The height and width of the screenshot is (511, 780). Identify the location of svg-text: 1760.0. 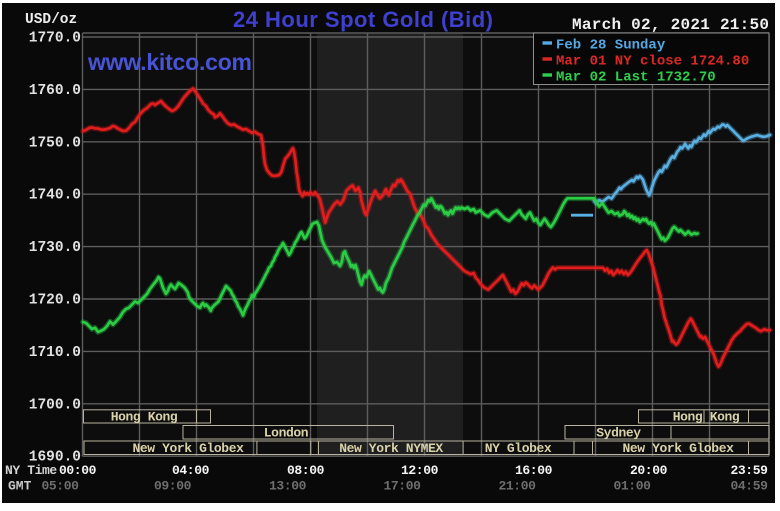
(55, 91).